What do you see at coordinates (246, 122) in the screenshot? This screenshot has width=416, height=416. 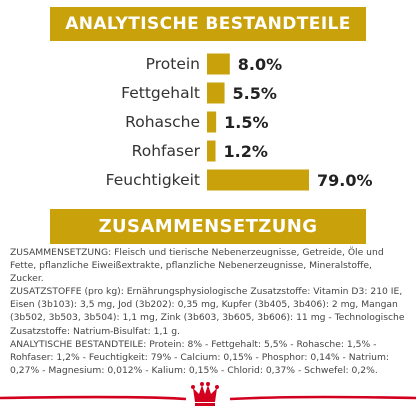 I see `value-label: 1.5%` at bounding box center [246, 122].